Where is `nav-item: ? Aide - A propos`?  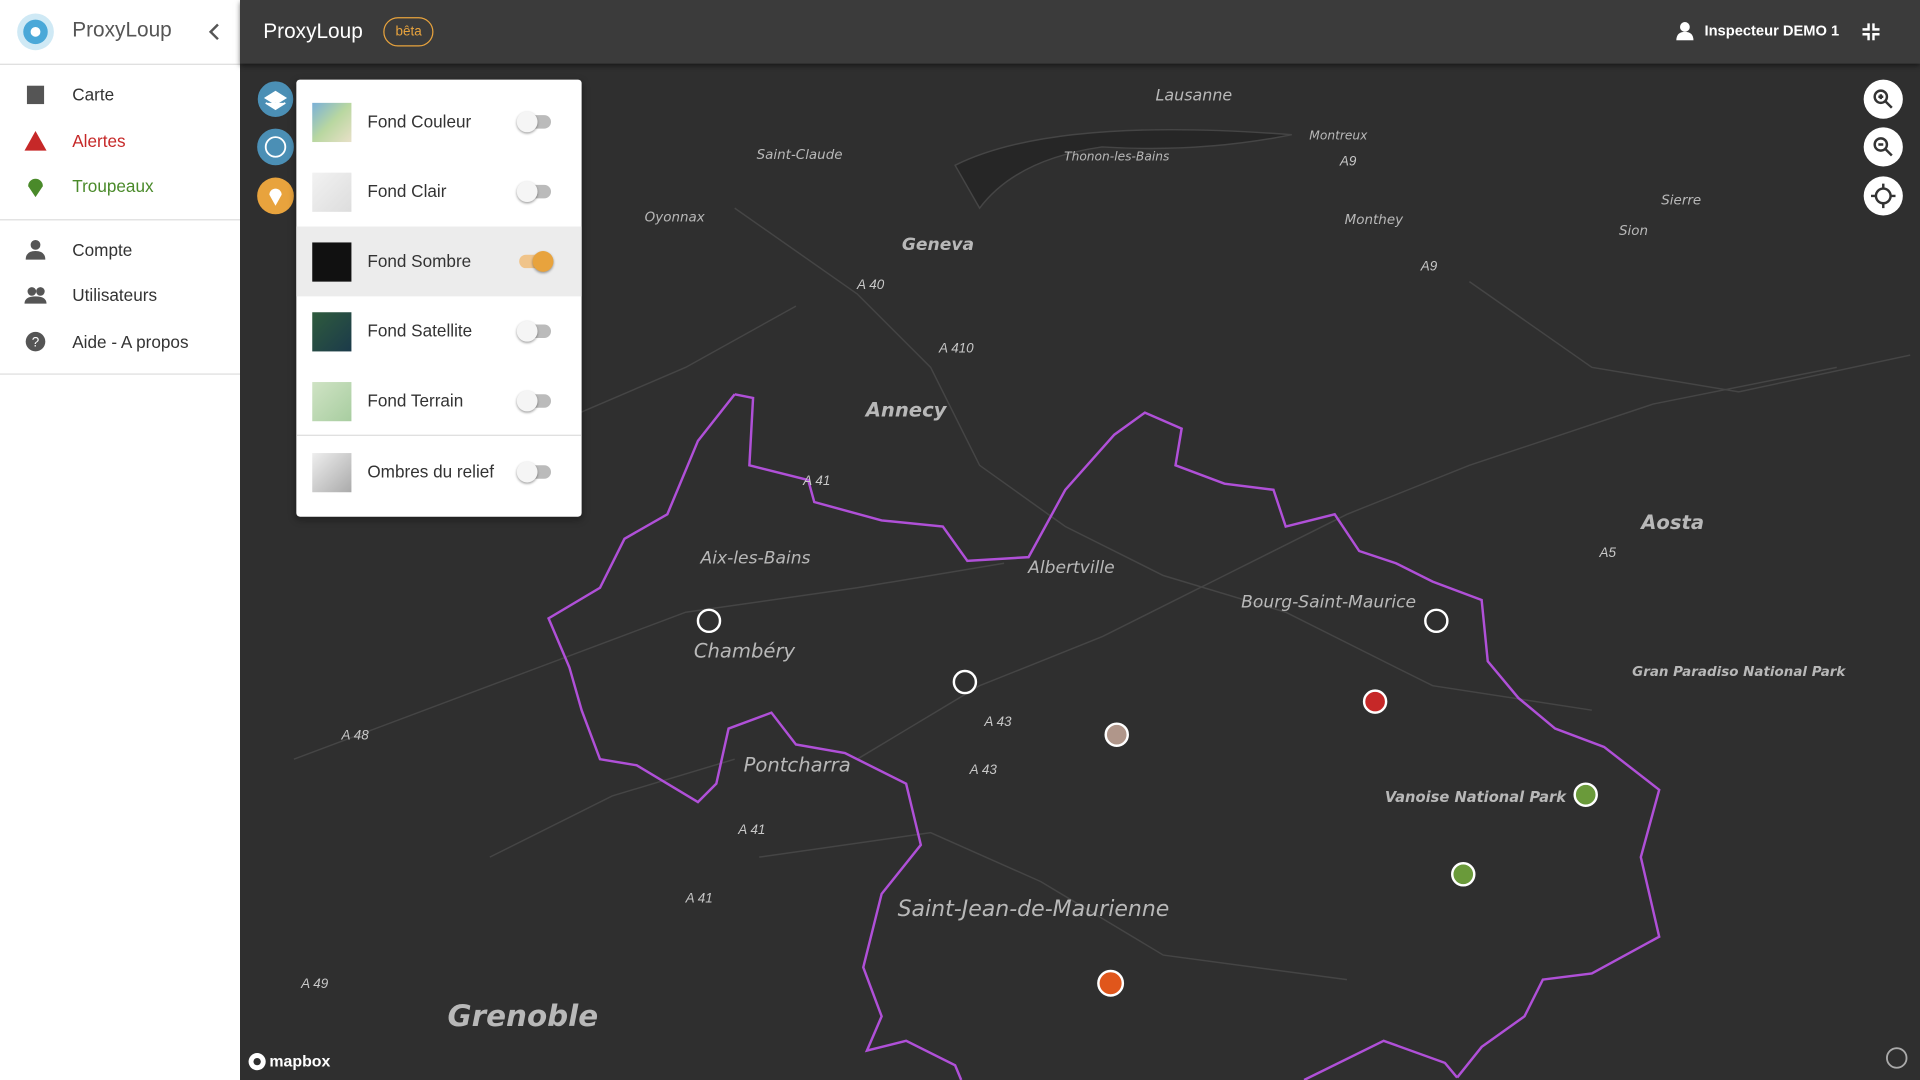
nav-item: ? Aide - A propos is located at coordinates (120, 342).